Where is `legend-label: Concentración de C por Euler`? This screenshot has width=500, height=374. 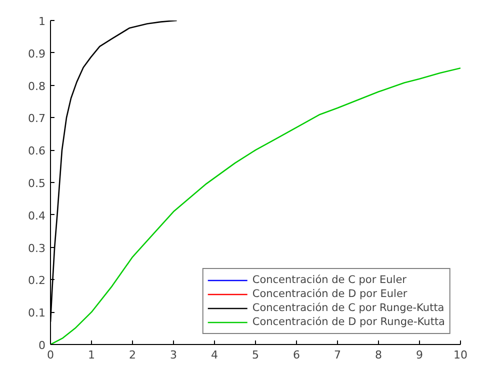
legend-label: Concentración de C por Euler is located at coordinates (329, 280).